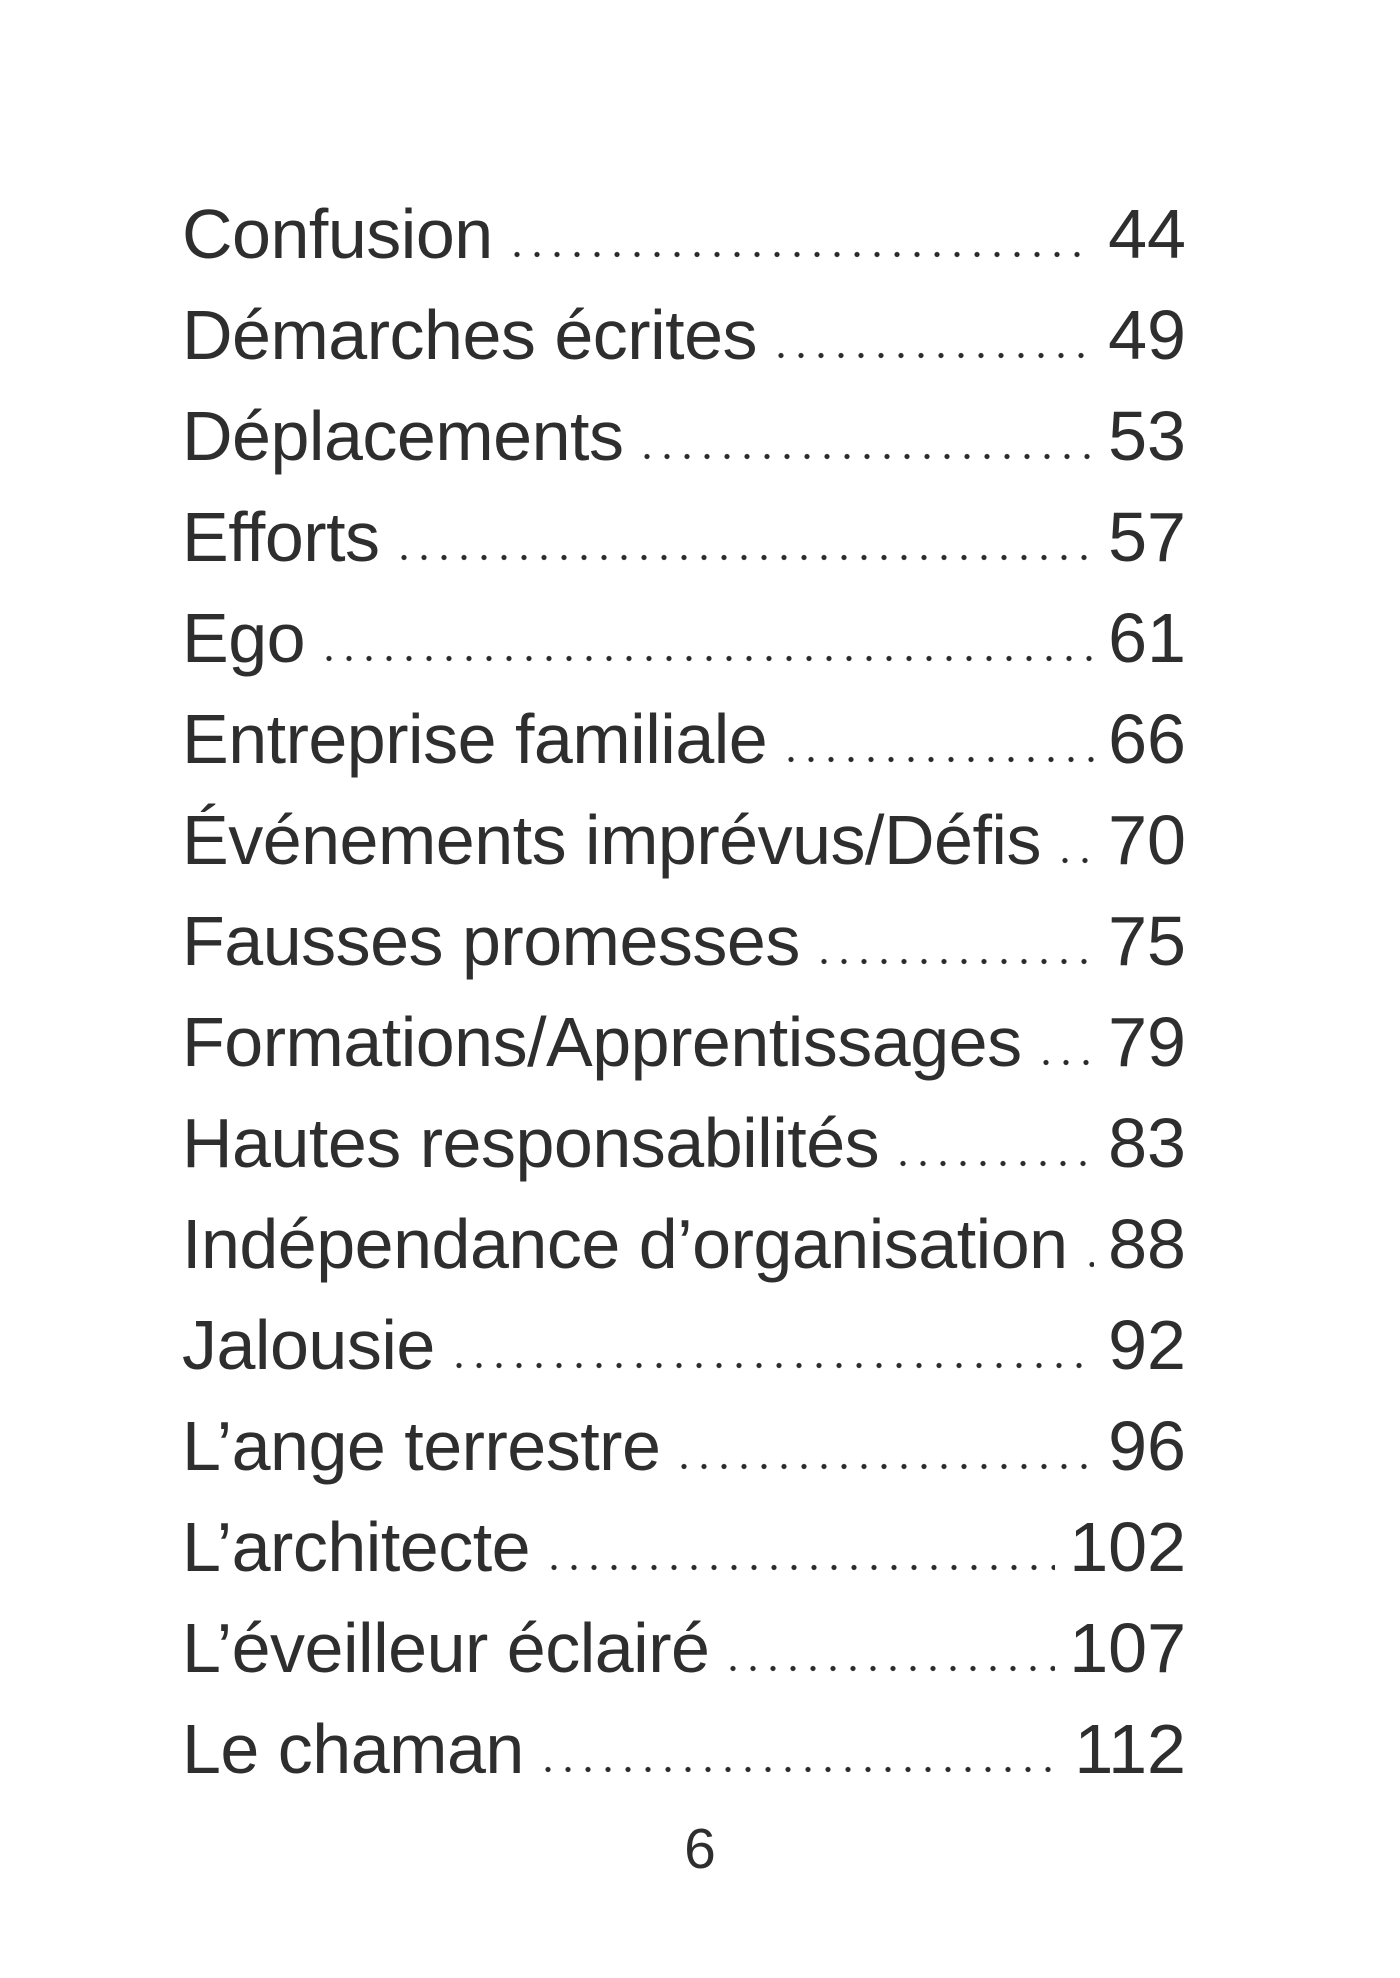 The image size is (1400, 1978). Describe the element at coordinates (281, 537) in the screenshot. I see `toc-entry-title: Efforts` at that location.